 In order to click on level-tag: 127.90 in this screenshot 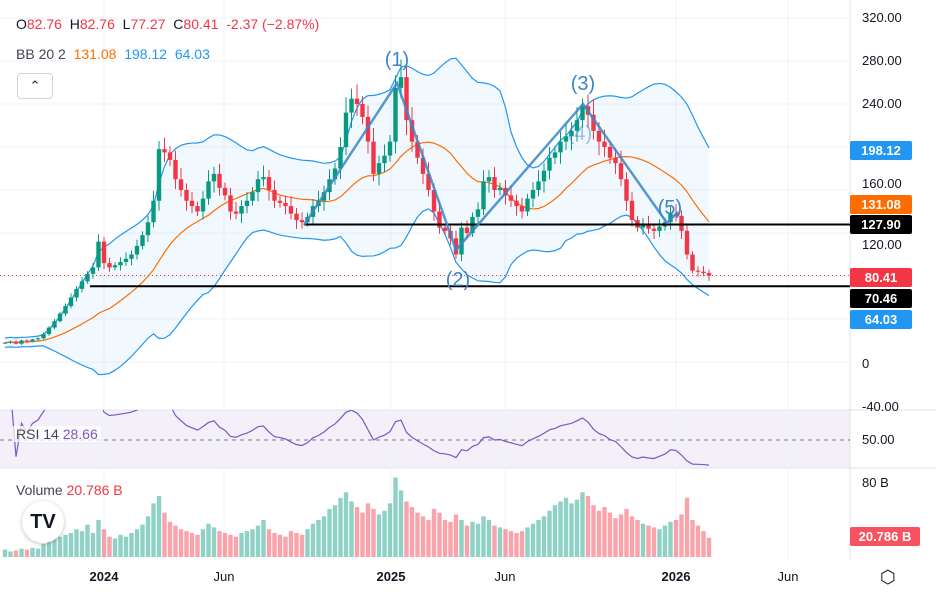, I will do `click(881, 224)`.